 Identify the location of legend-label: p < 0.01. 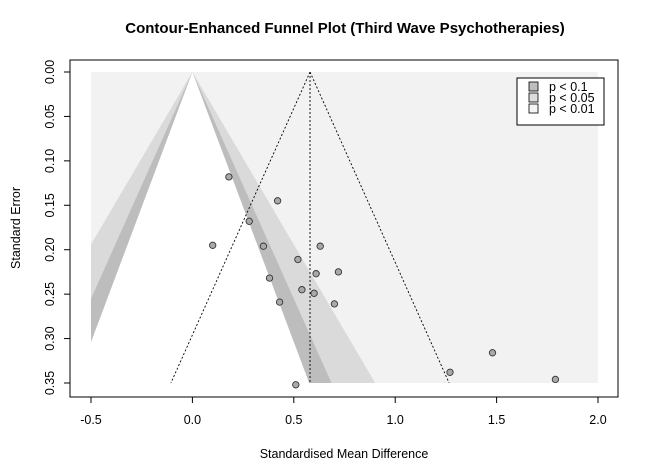
(572, 109).